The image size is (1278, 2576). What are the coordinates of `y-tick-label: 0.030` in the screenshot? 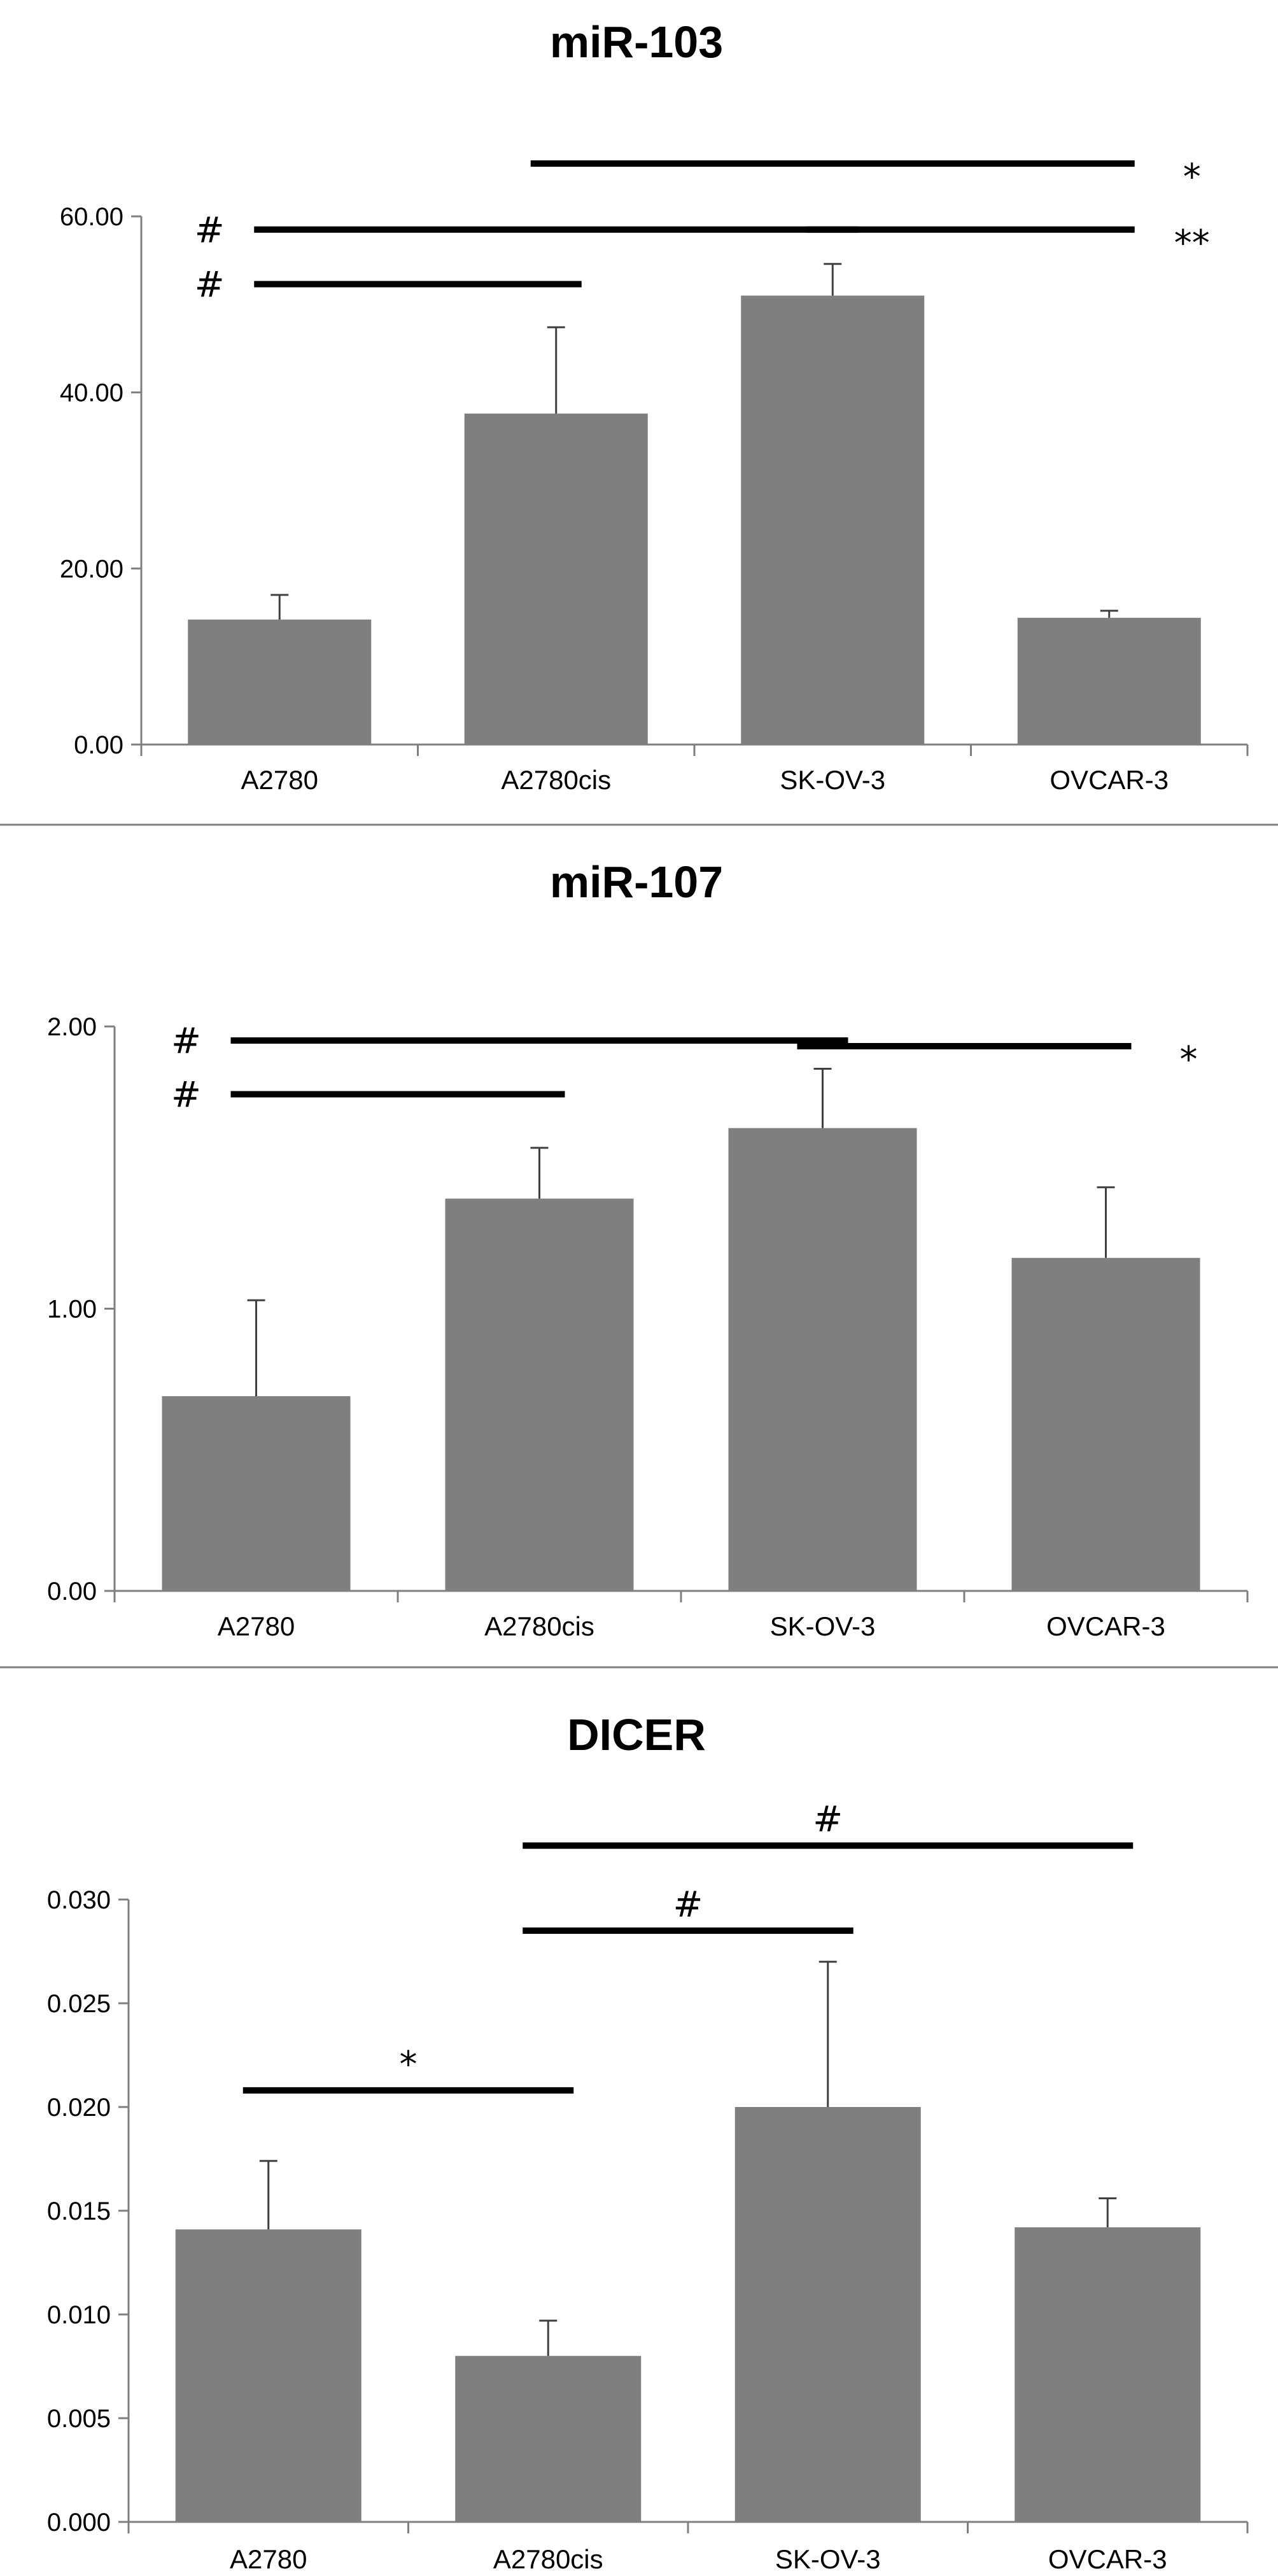 It's located at (79, 1900).